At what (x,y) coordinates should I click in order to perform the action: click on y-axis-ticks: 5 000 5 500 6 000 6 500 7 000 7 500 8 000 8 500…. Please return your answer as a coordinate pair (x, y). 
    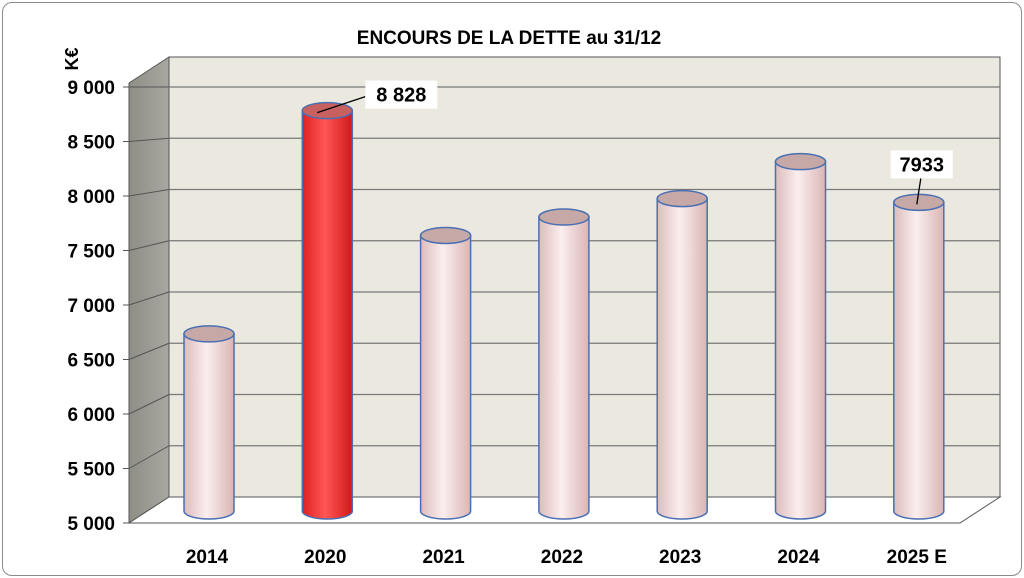
    Looking at the image, I should click on (98, 306).